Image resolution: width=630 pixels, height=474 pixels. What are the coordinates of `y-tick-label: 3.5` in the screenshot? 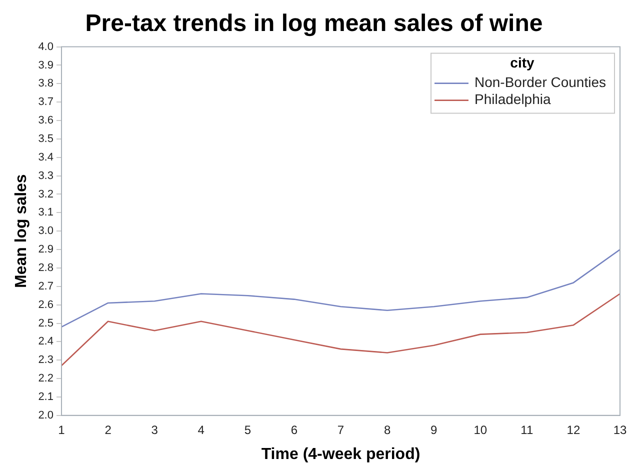 It's located at (46, 138).